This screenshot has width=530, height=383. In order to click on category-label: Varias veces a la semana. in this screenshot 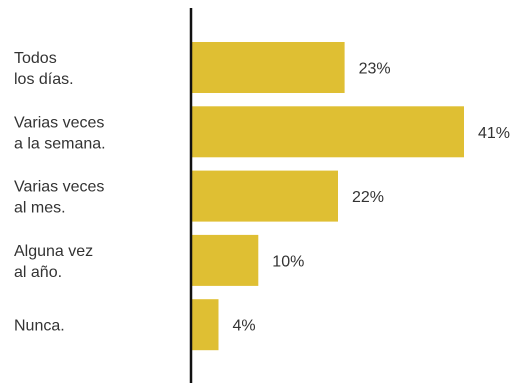, I will do `click(60, 133)`.